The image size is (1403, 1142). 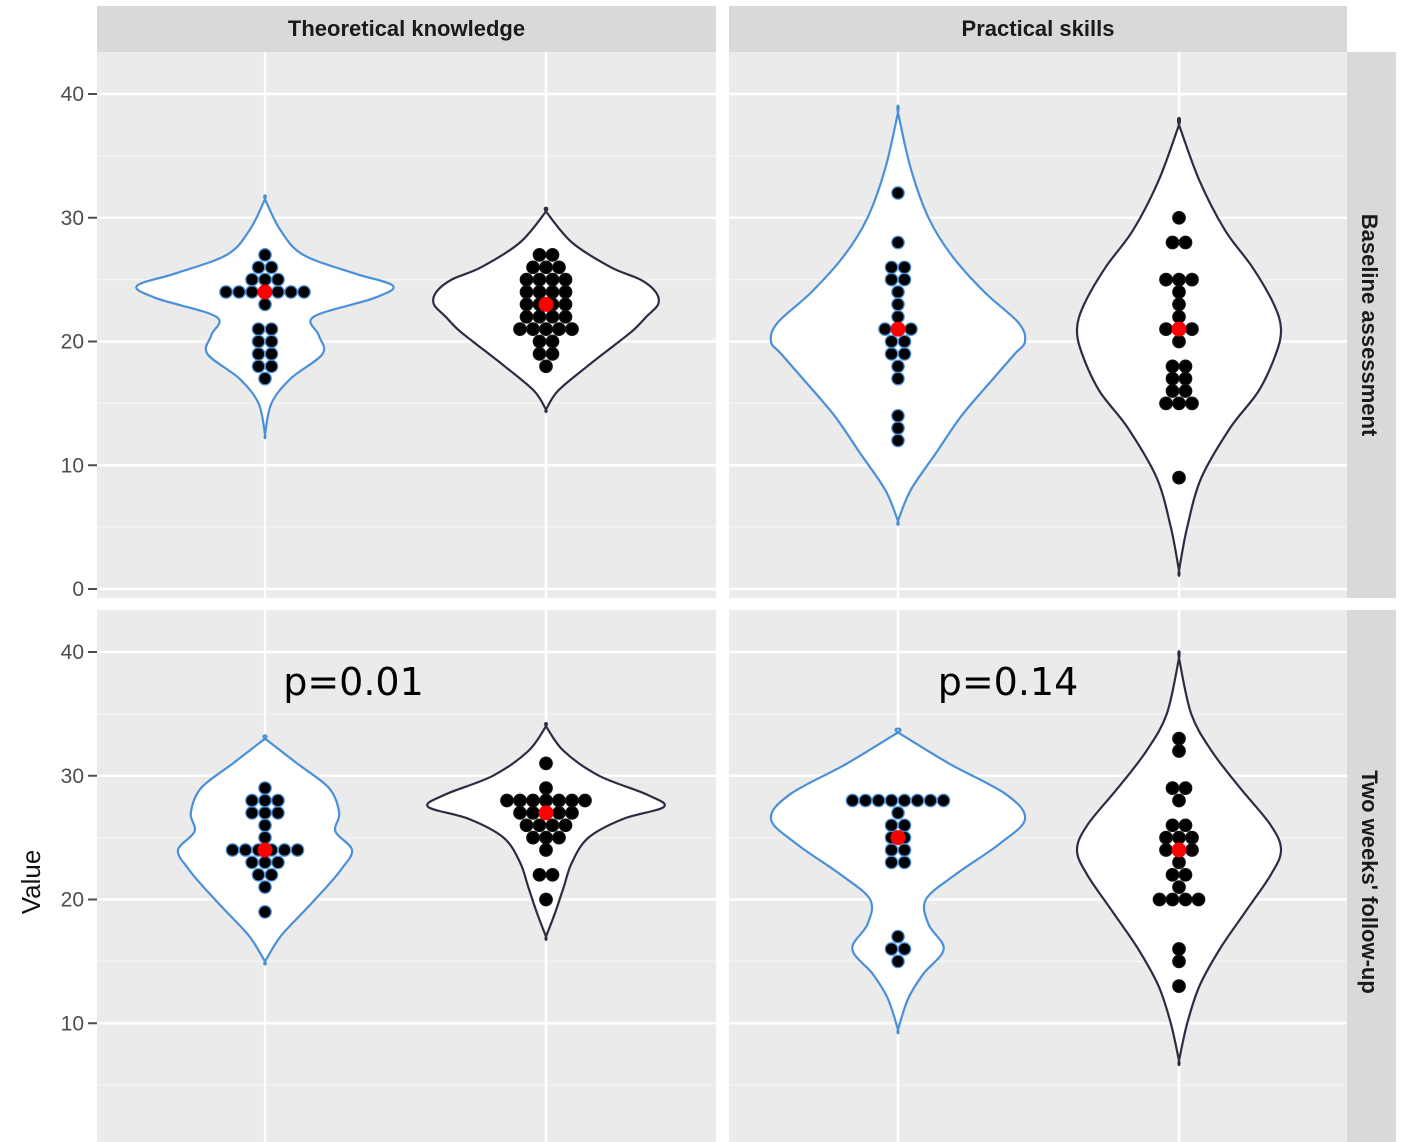 What do you see at coordinates (1008, 682) in the screenshot?
I see `p-value-annotation: p=0.14` at bounding box center [1008, 682].